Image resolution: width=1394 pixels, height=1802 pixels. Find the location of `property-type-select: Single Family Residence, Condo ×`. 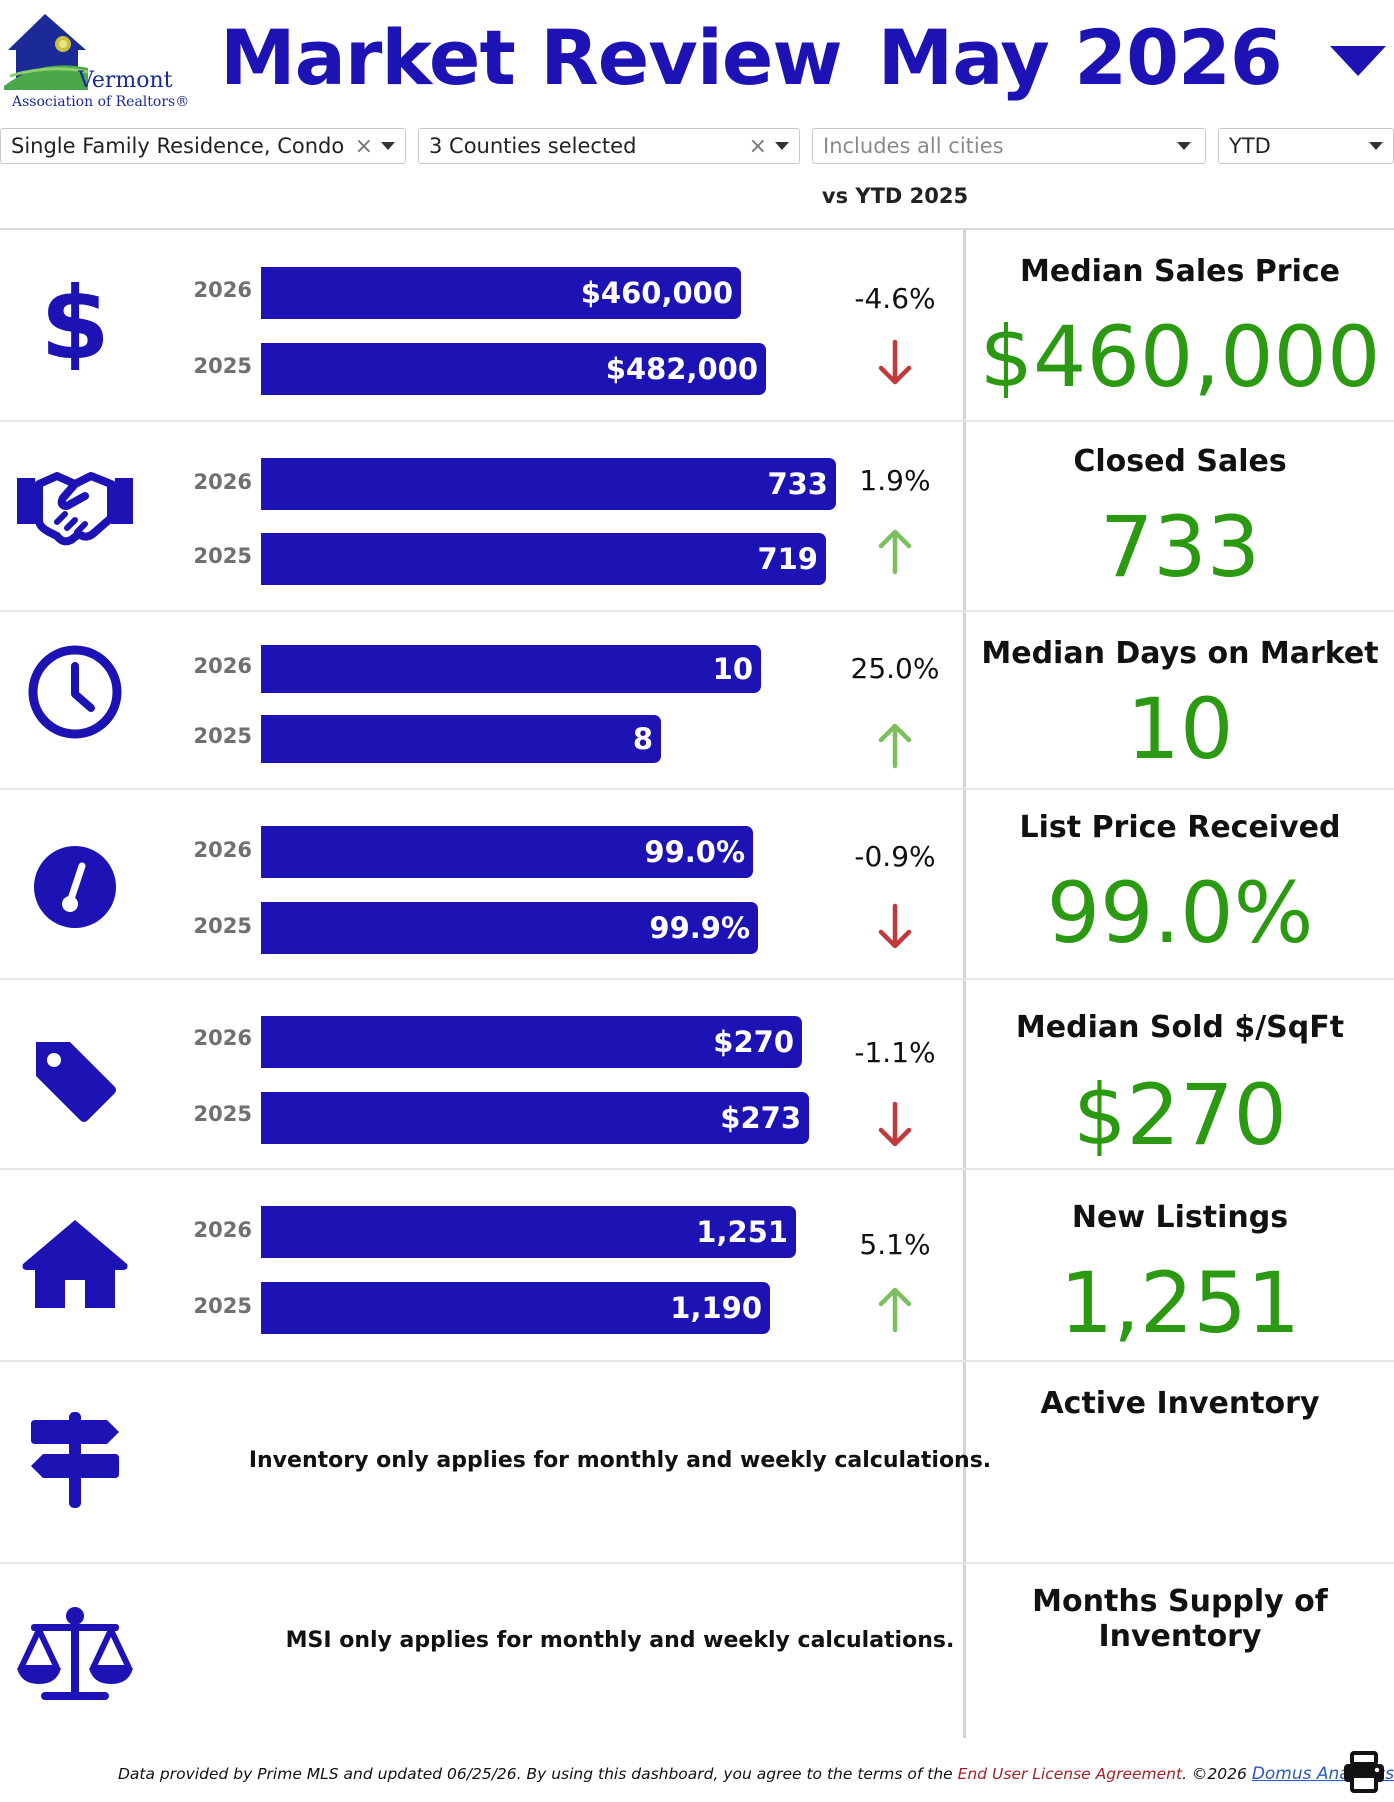

property-type-select: Single Family Residence, Condo × is located at coordinates (203, 146).